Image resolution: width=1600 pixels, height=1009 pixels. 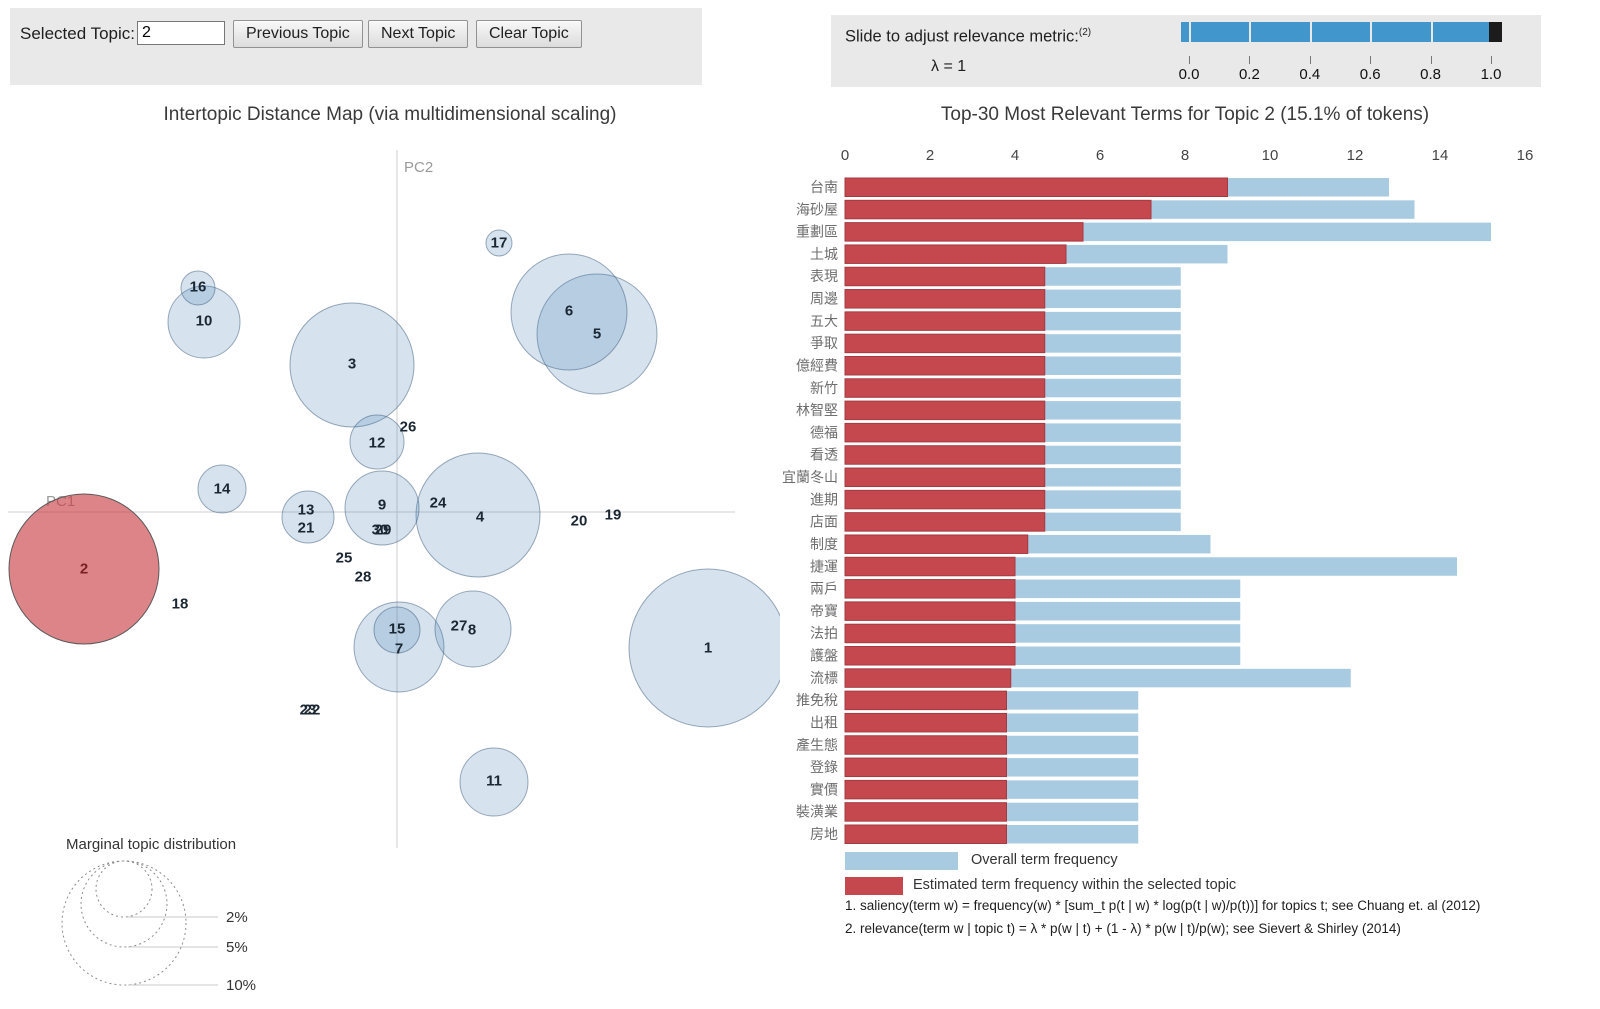 I want to click on term-label: 周邊, so click(x=824, y=299).